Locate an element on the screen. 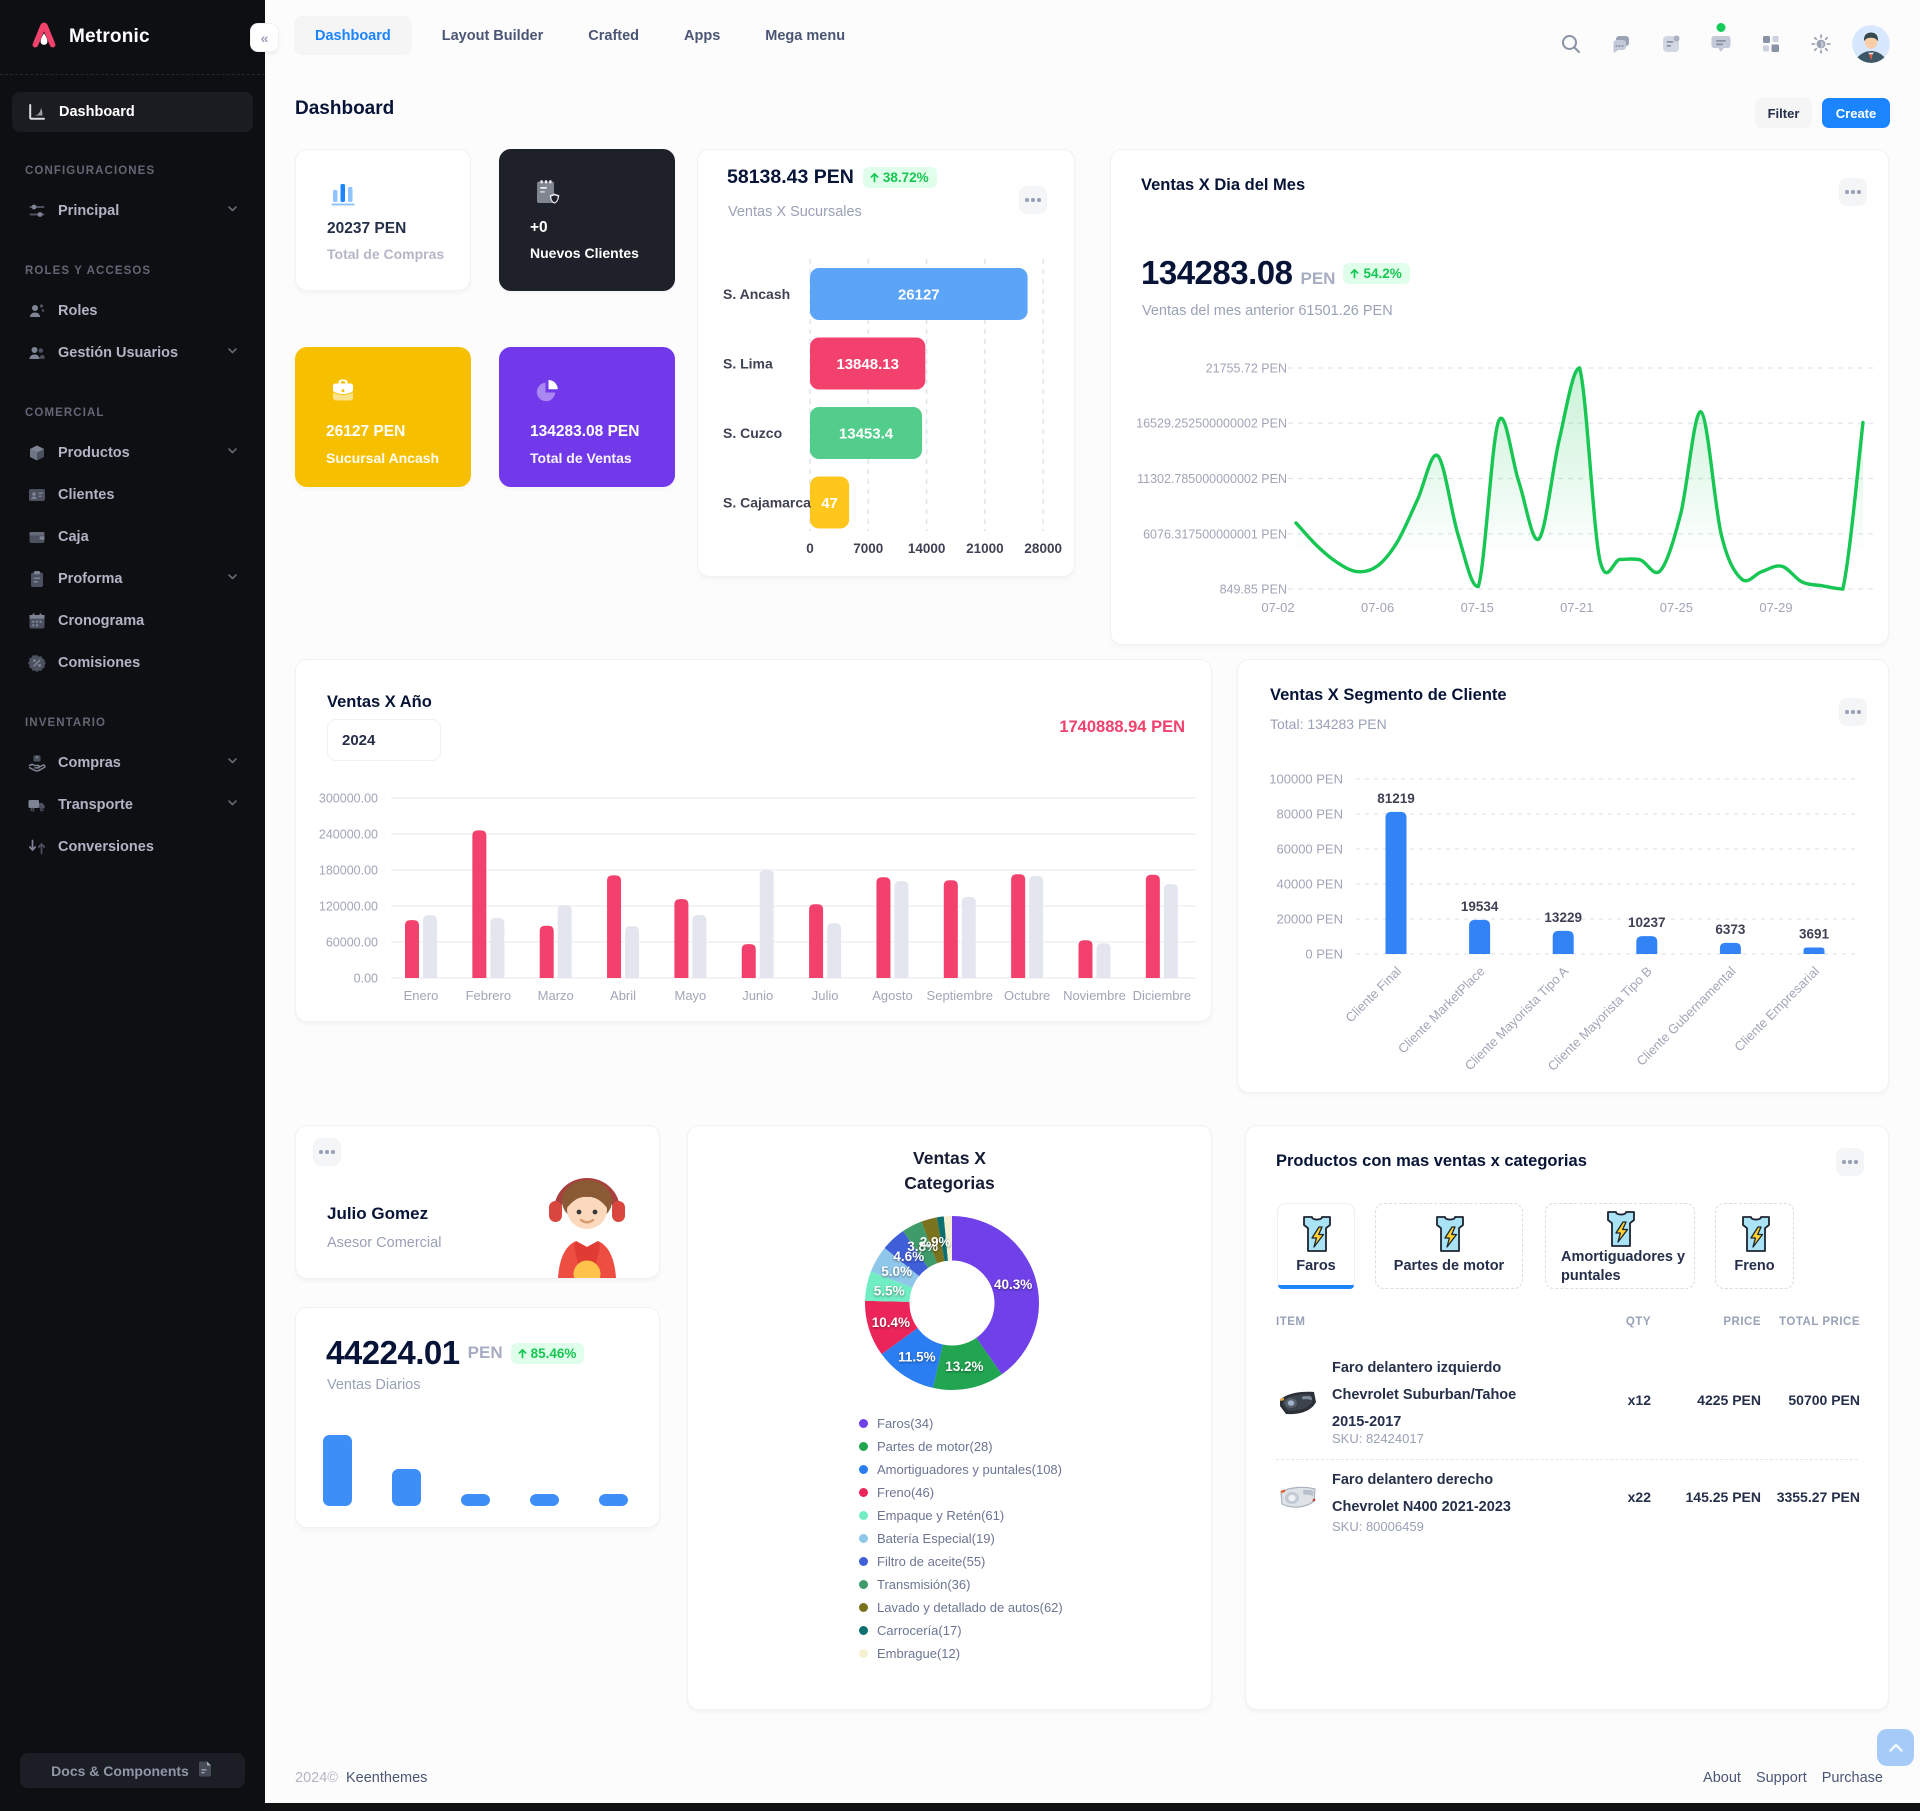  footer-link-about: About is located at coordinates (1722, 1778).